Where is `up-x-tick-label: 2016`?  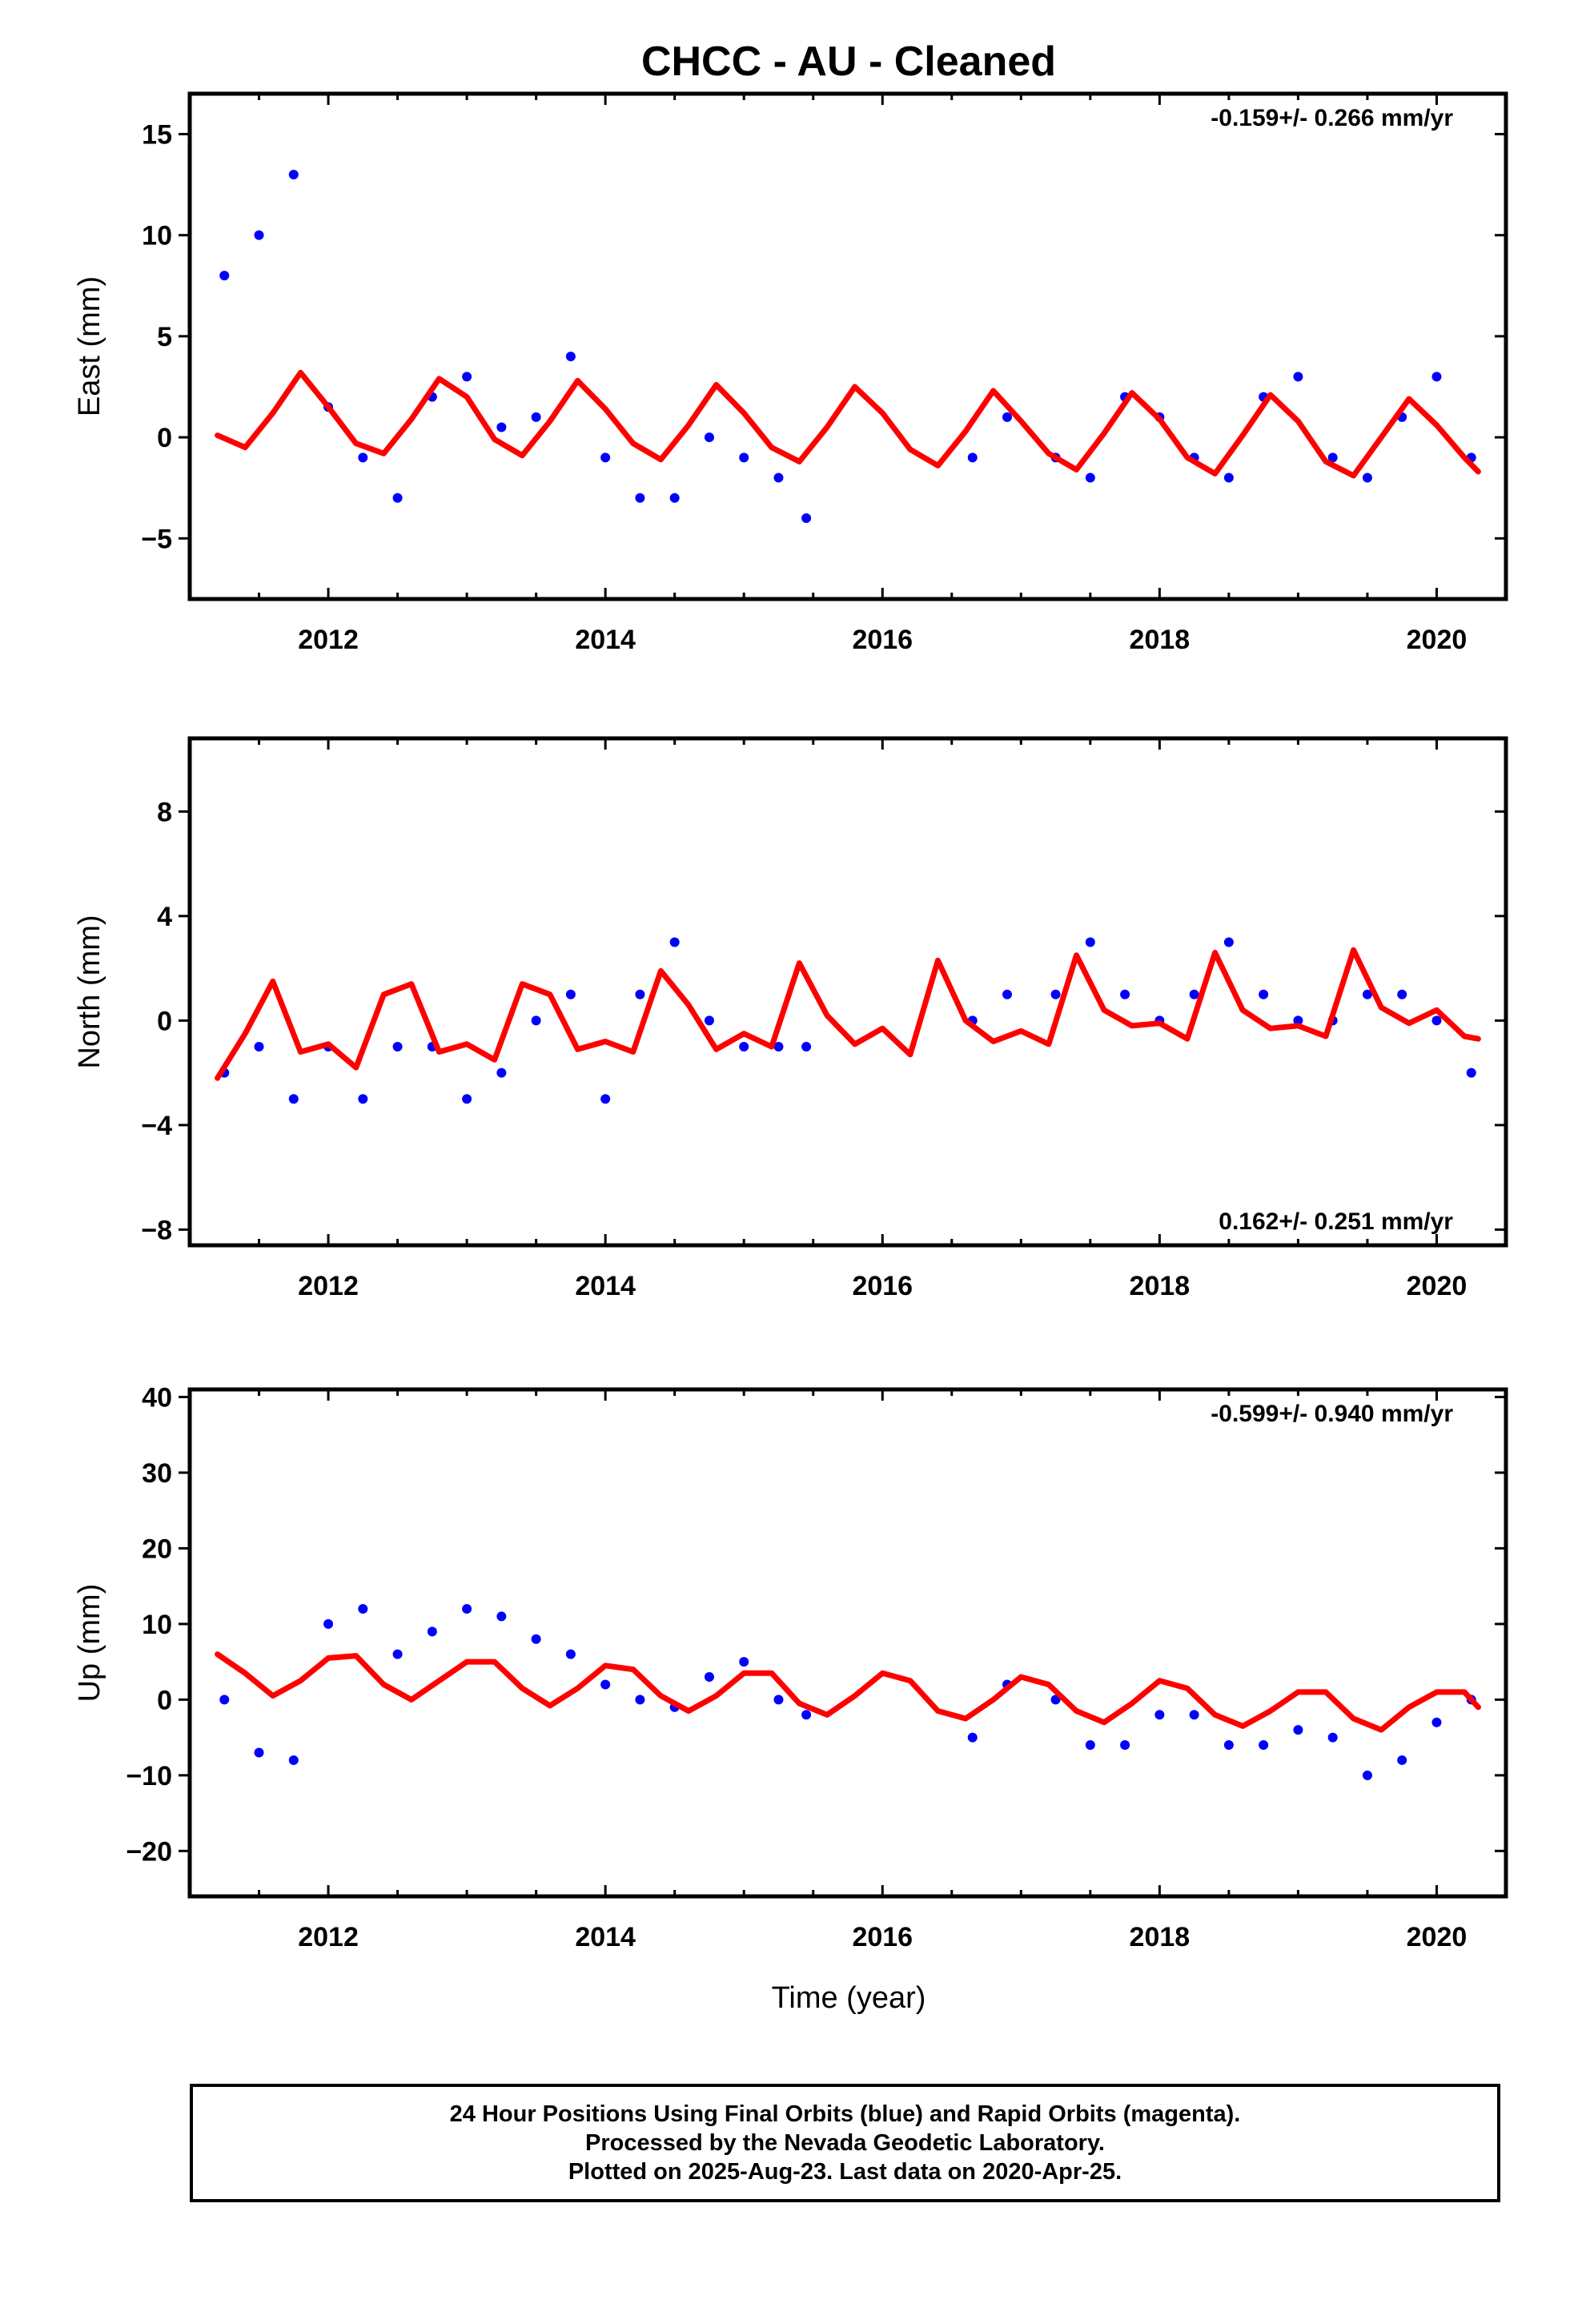 up-x-tick-label: 2016 is located at coordinates (882, 1937).